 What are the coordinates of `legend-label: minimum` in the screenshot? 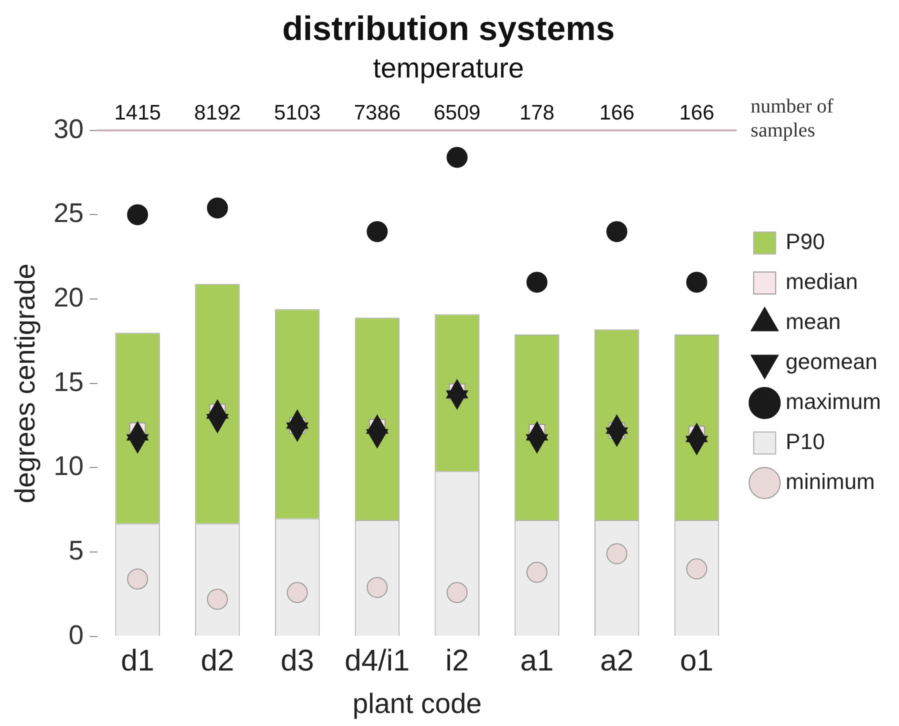 It's located at (830, 481).